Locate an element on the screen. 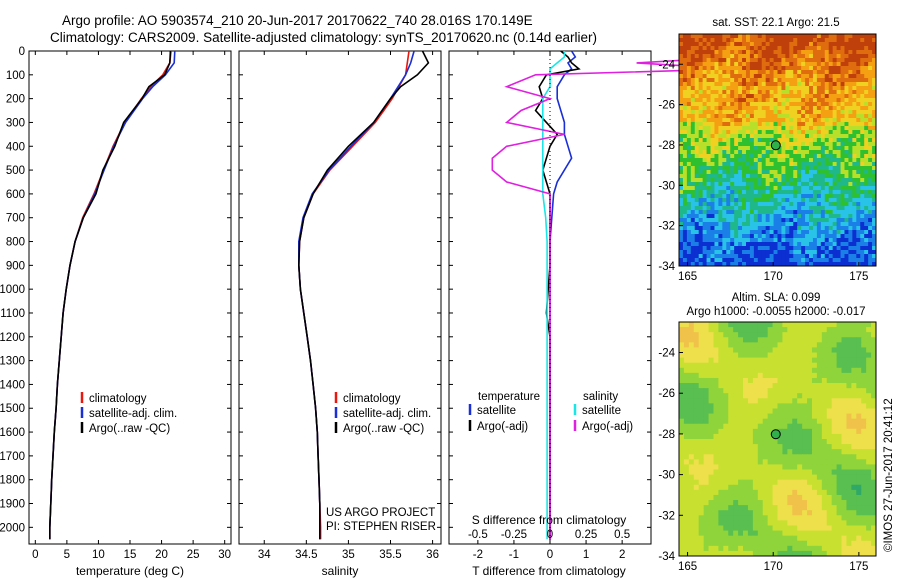 This screenshot has height=580, width=900. depth-tick-label: 100 is located at coordinates (15, 76).